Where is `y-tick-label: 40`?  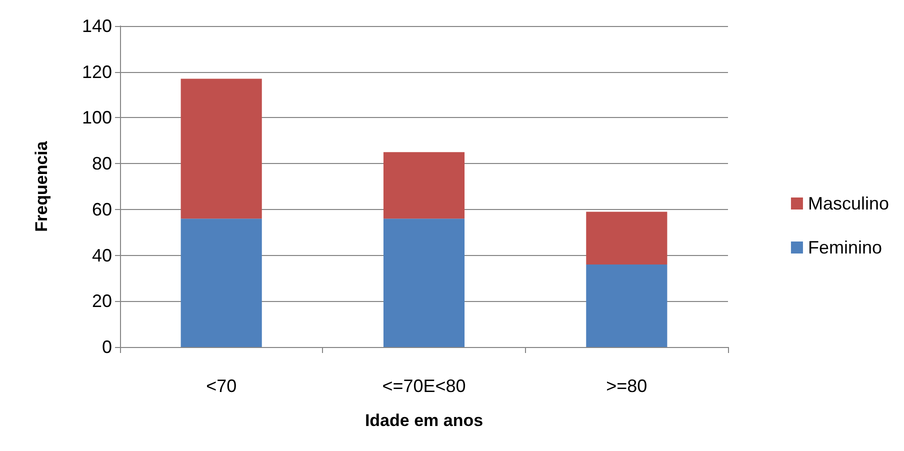 y-tick-label: 40 is located at coordinates (102, 255).